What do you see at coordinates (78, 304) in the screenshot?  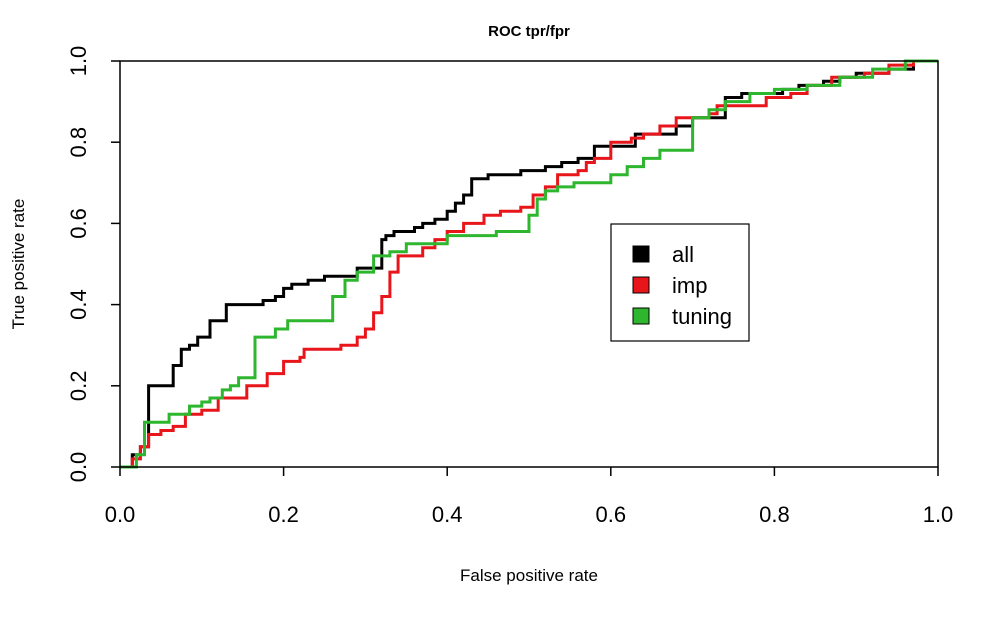 I see `y-tick-label: 0.4` at bounding box center [78, 304].